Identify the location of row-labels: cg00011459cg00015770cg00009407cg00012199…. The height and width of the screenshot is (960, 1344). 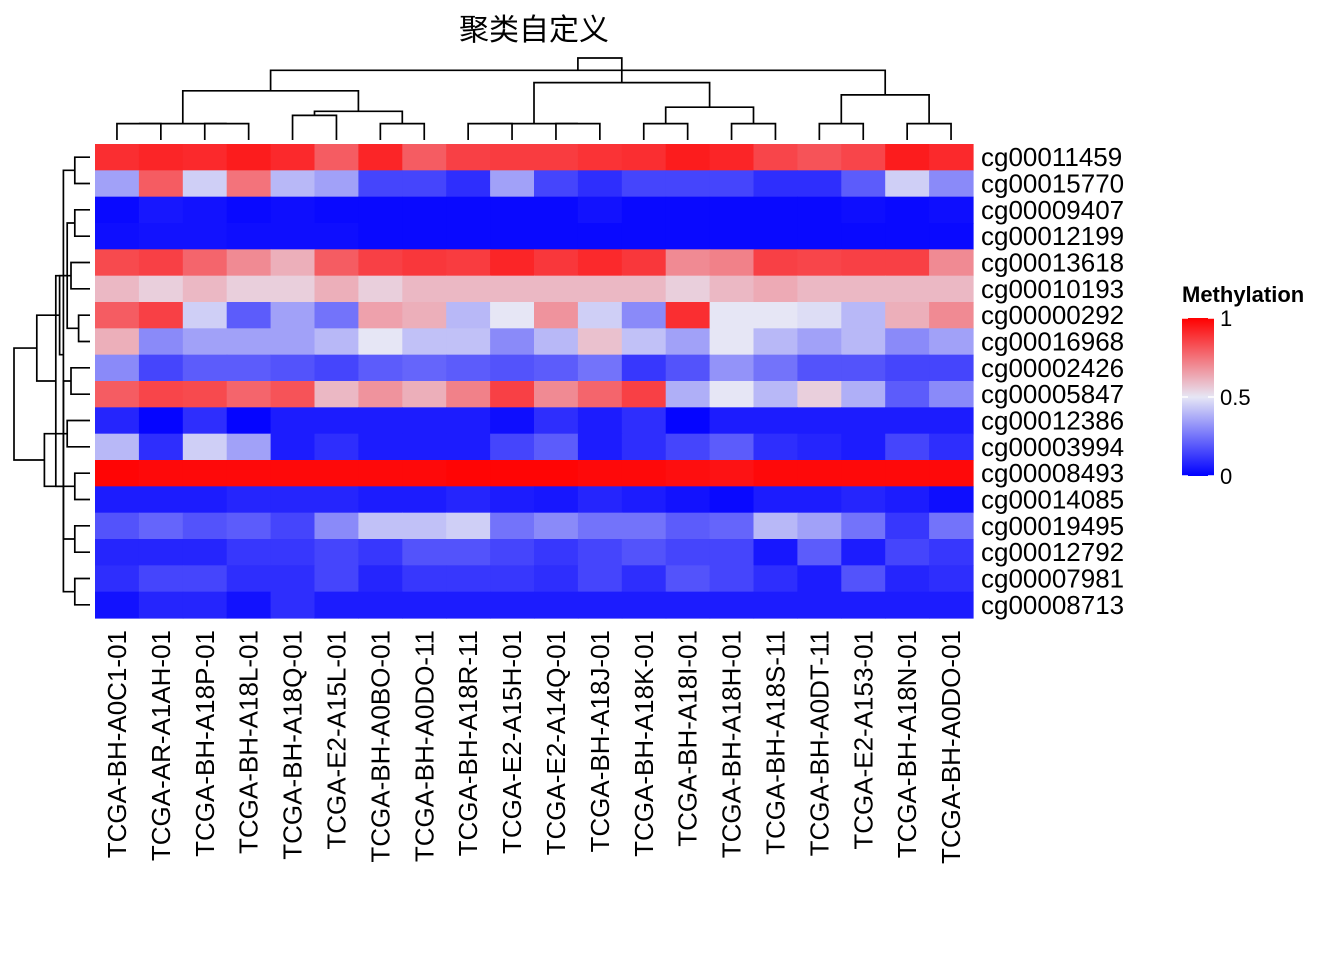
(1052, 381).